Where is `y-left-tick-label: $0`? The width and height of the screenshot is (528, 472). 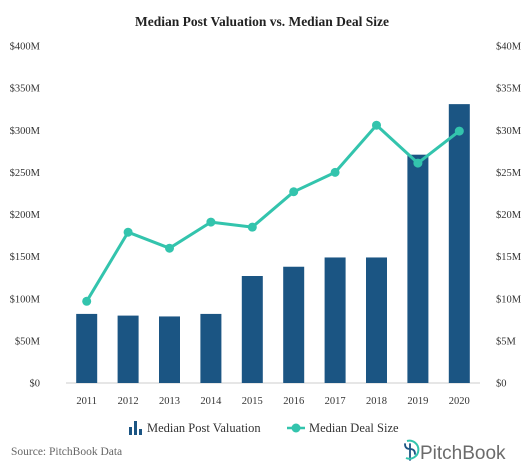 y-left-tick-label: $0 is located at coordinates (35, 384).